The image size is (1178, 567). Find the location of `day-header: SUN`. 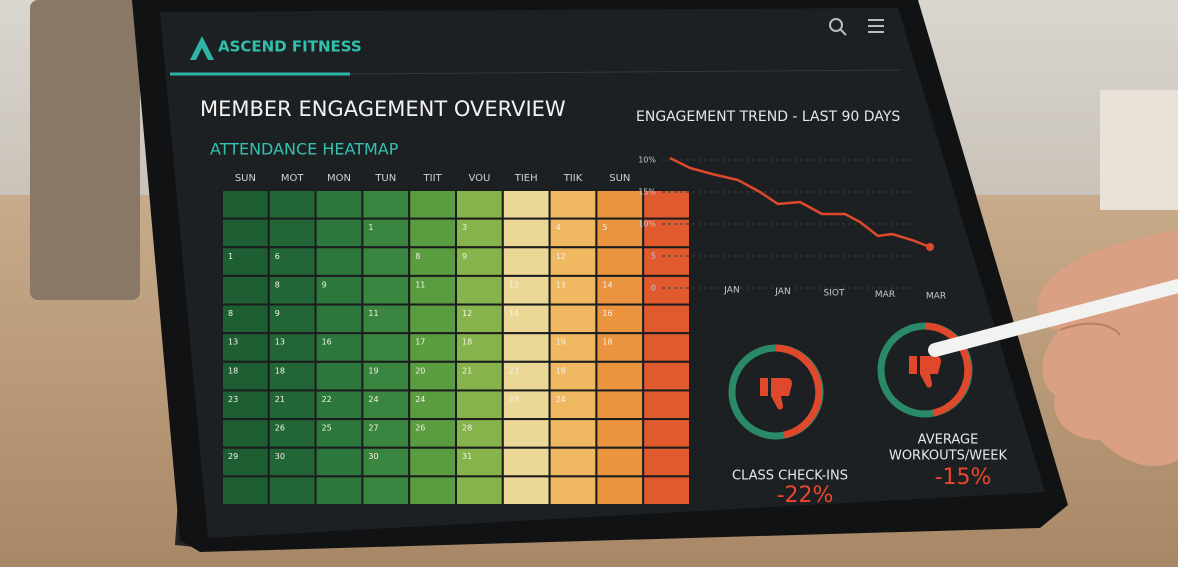

day-header: SUN is located at coordinates (619, 178).